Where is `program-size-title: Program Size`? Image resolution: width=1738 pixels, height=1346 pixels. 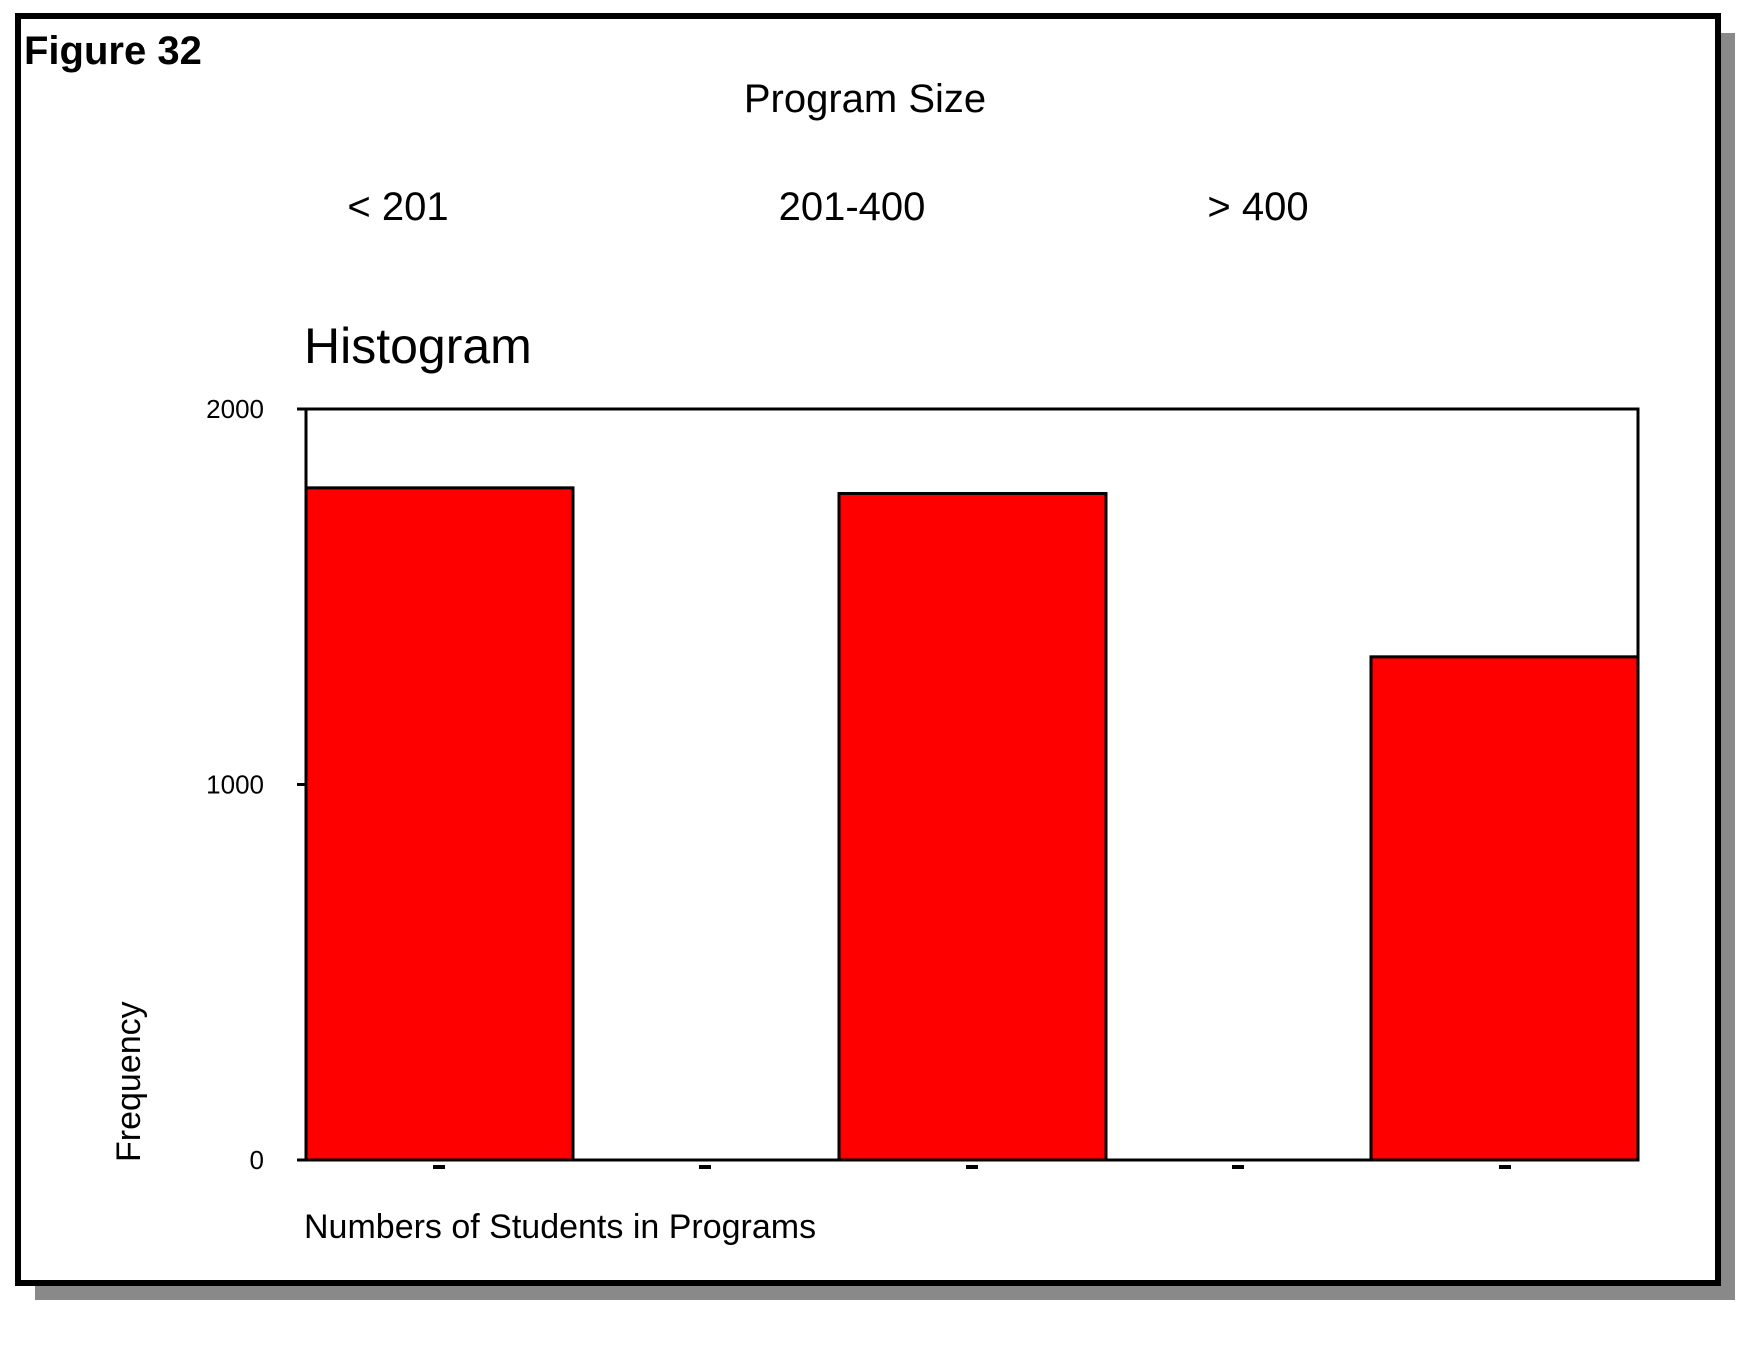
program-size-title: Program Size is located at coordinates (865, 99).